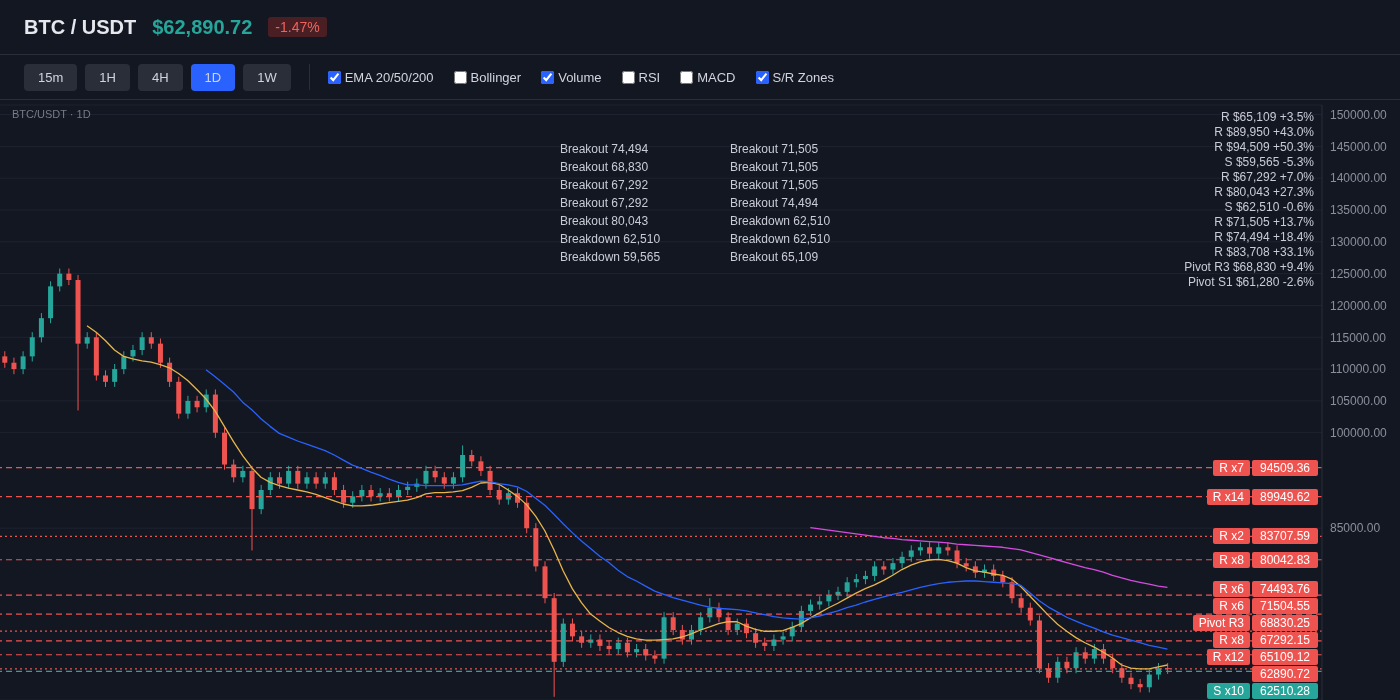 The height and width of the screenshot is (700, 1400). I want to click on text: 1W, so click(267, 77).